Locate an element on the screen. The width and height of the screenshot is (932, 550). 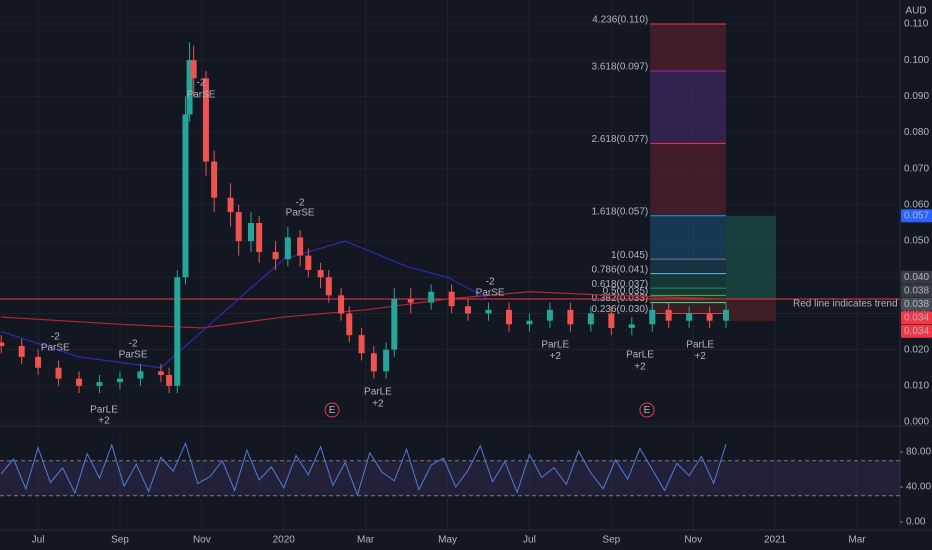
x-tick-label: Jul is located at coordinates (529, 540).